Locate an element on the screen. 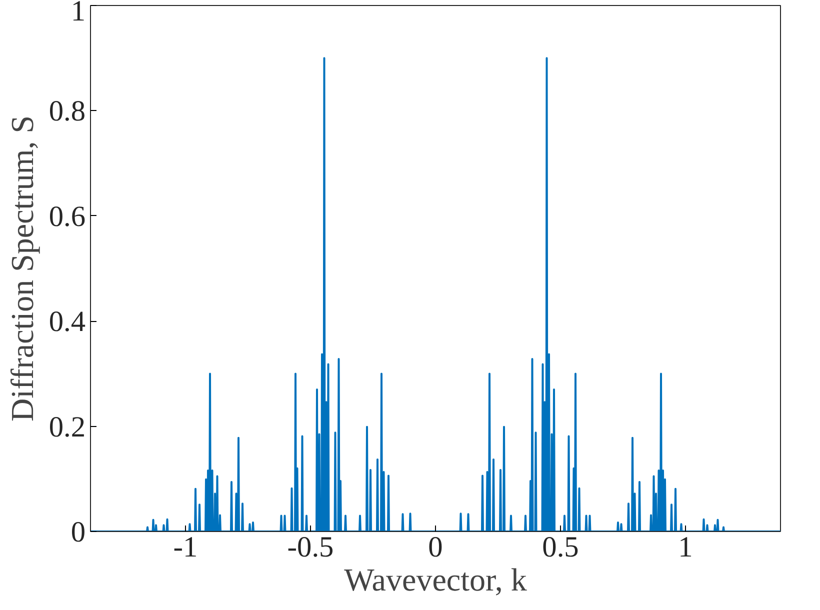  x-tick-label: 0 is located at coordinates (435, 548).